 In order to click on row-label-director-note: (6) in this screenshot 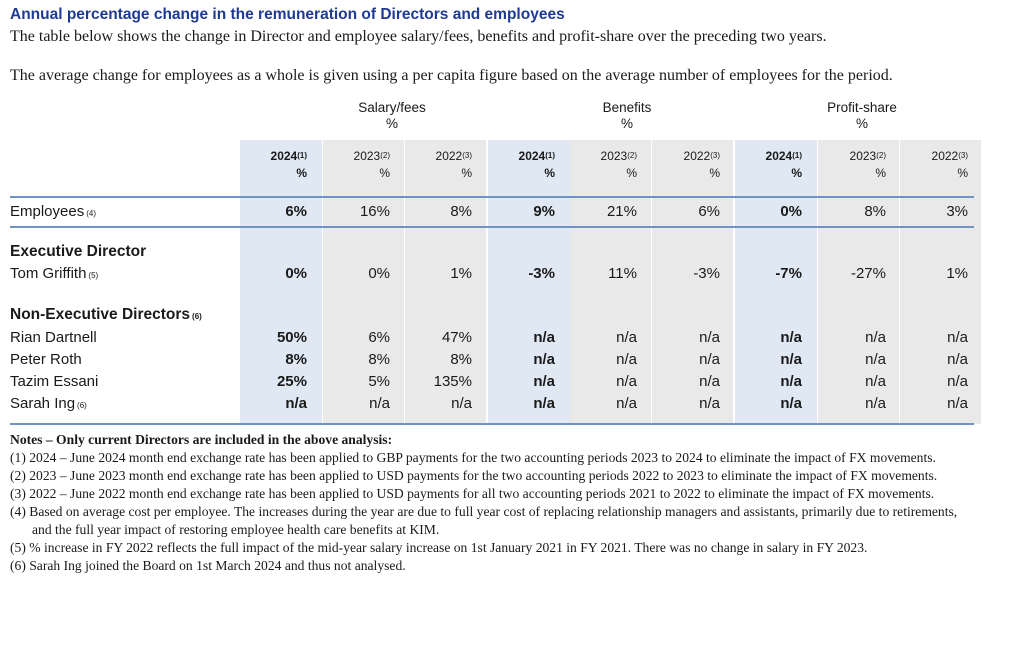, I will do `click(82, 405)`.